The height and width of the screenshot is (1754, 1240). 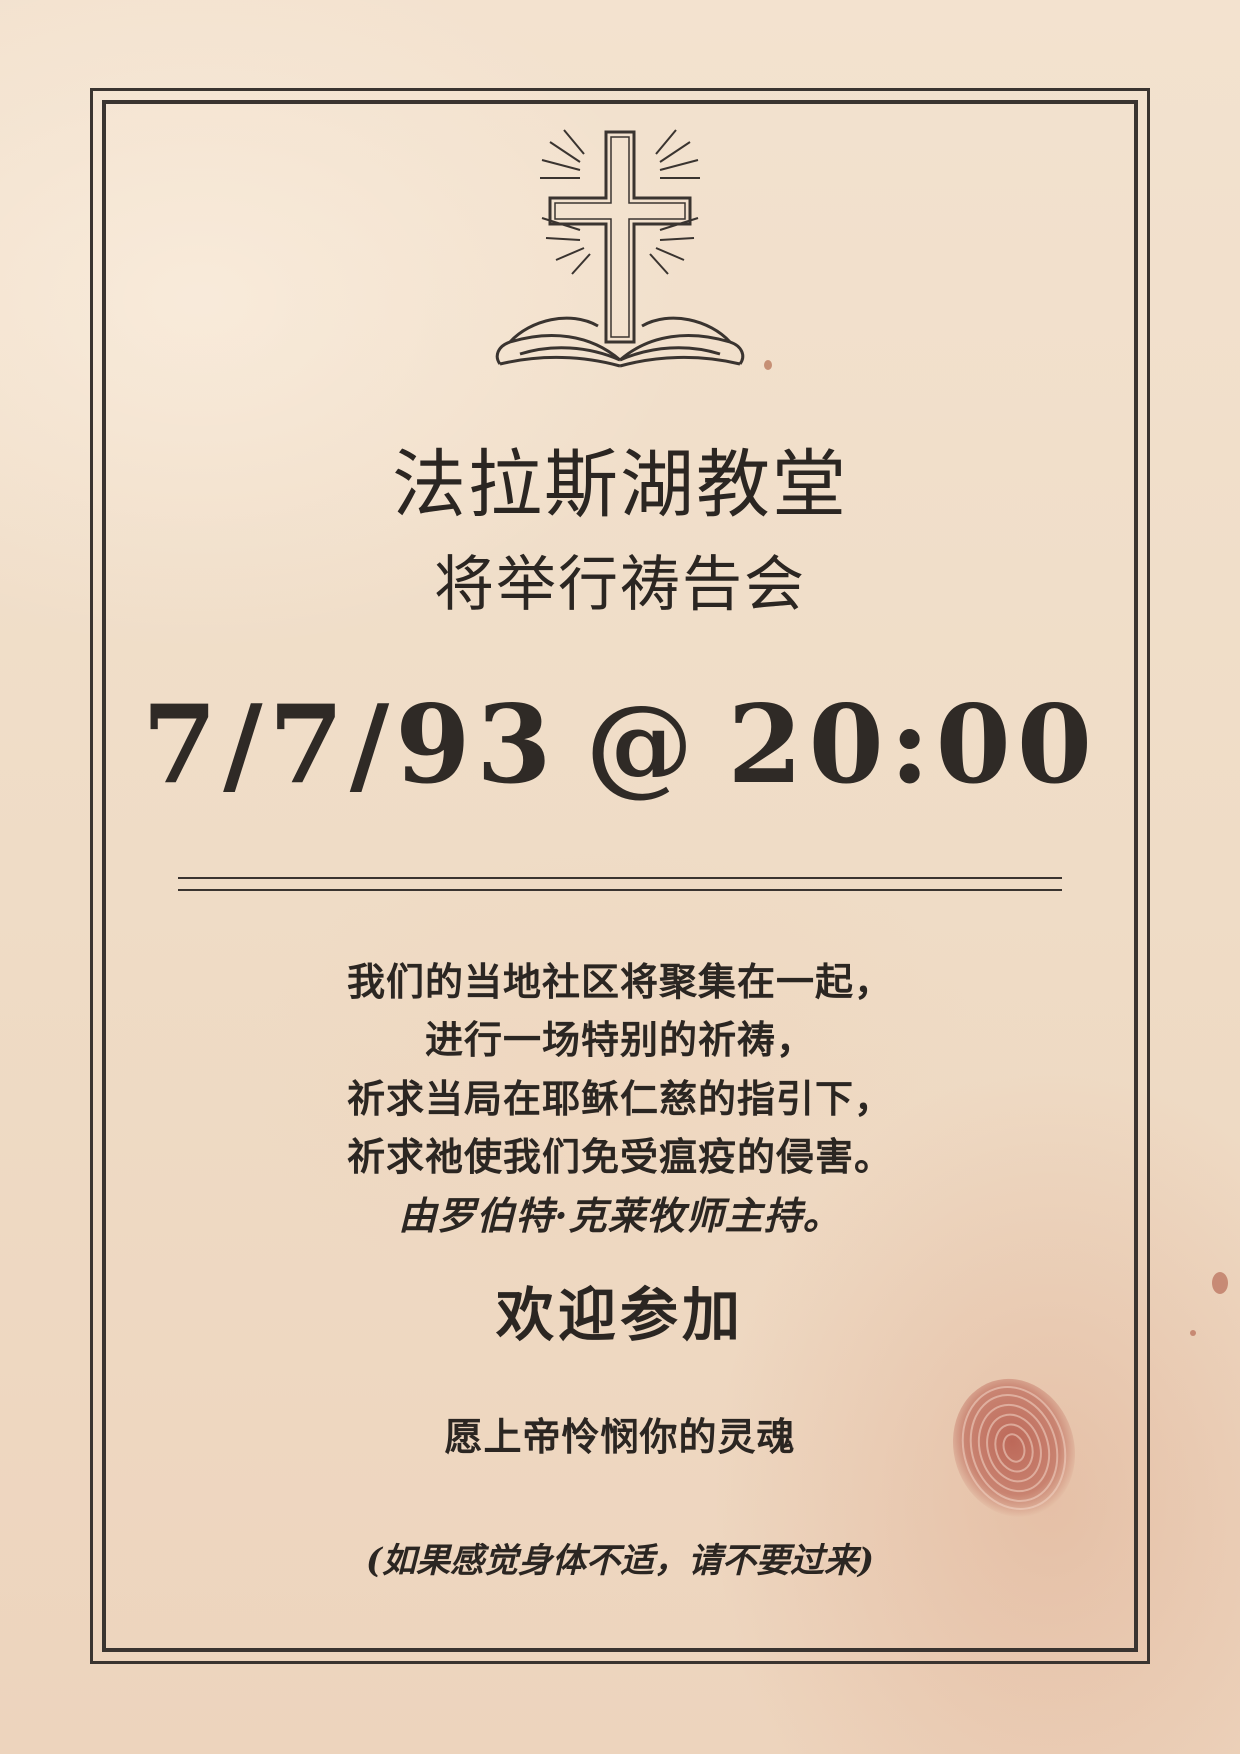 I want to click on event-subtitle: 将举行祷告会, so click(x=620, y=585).